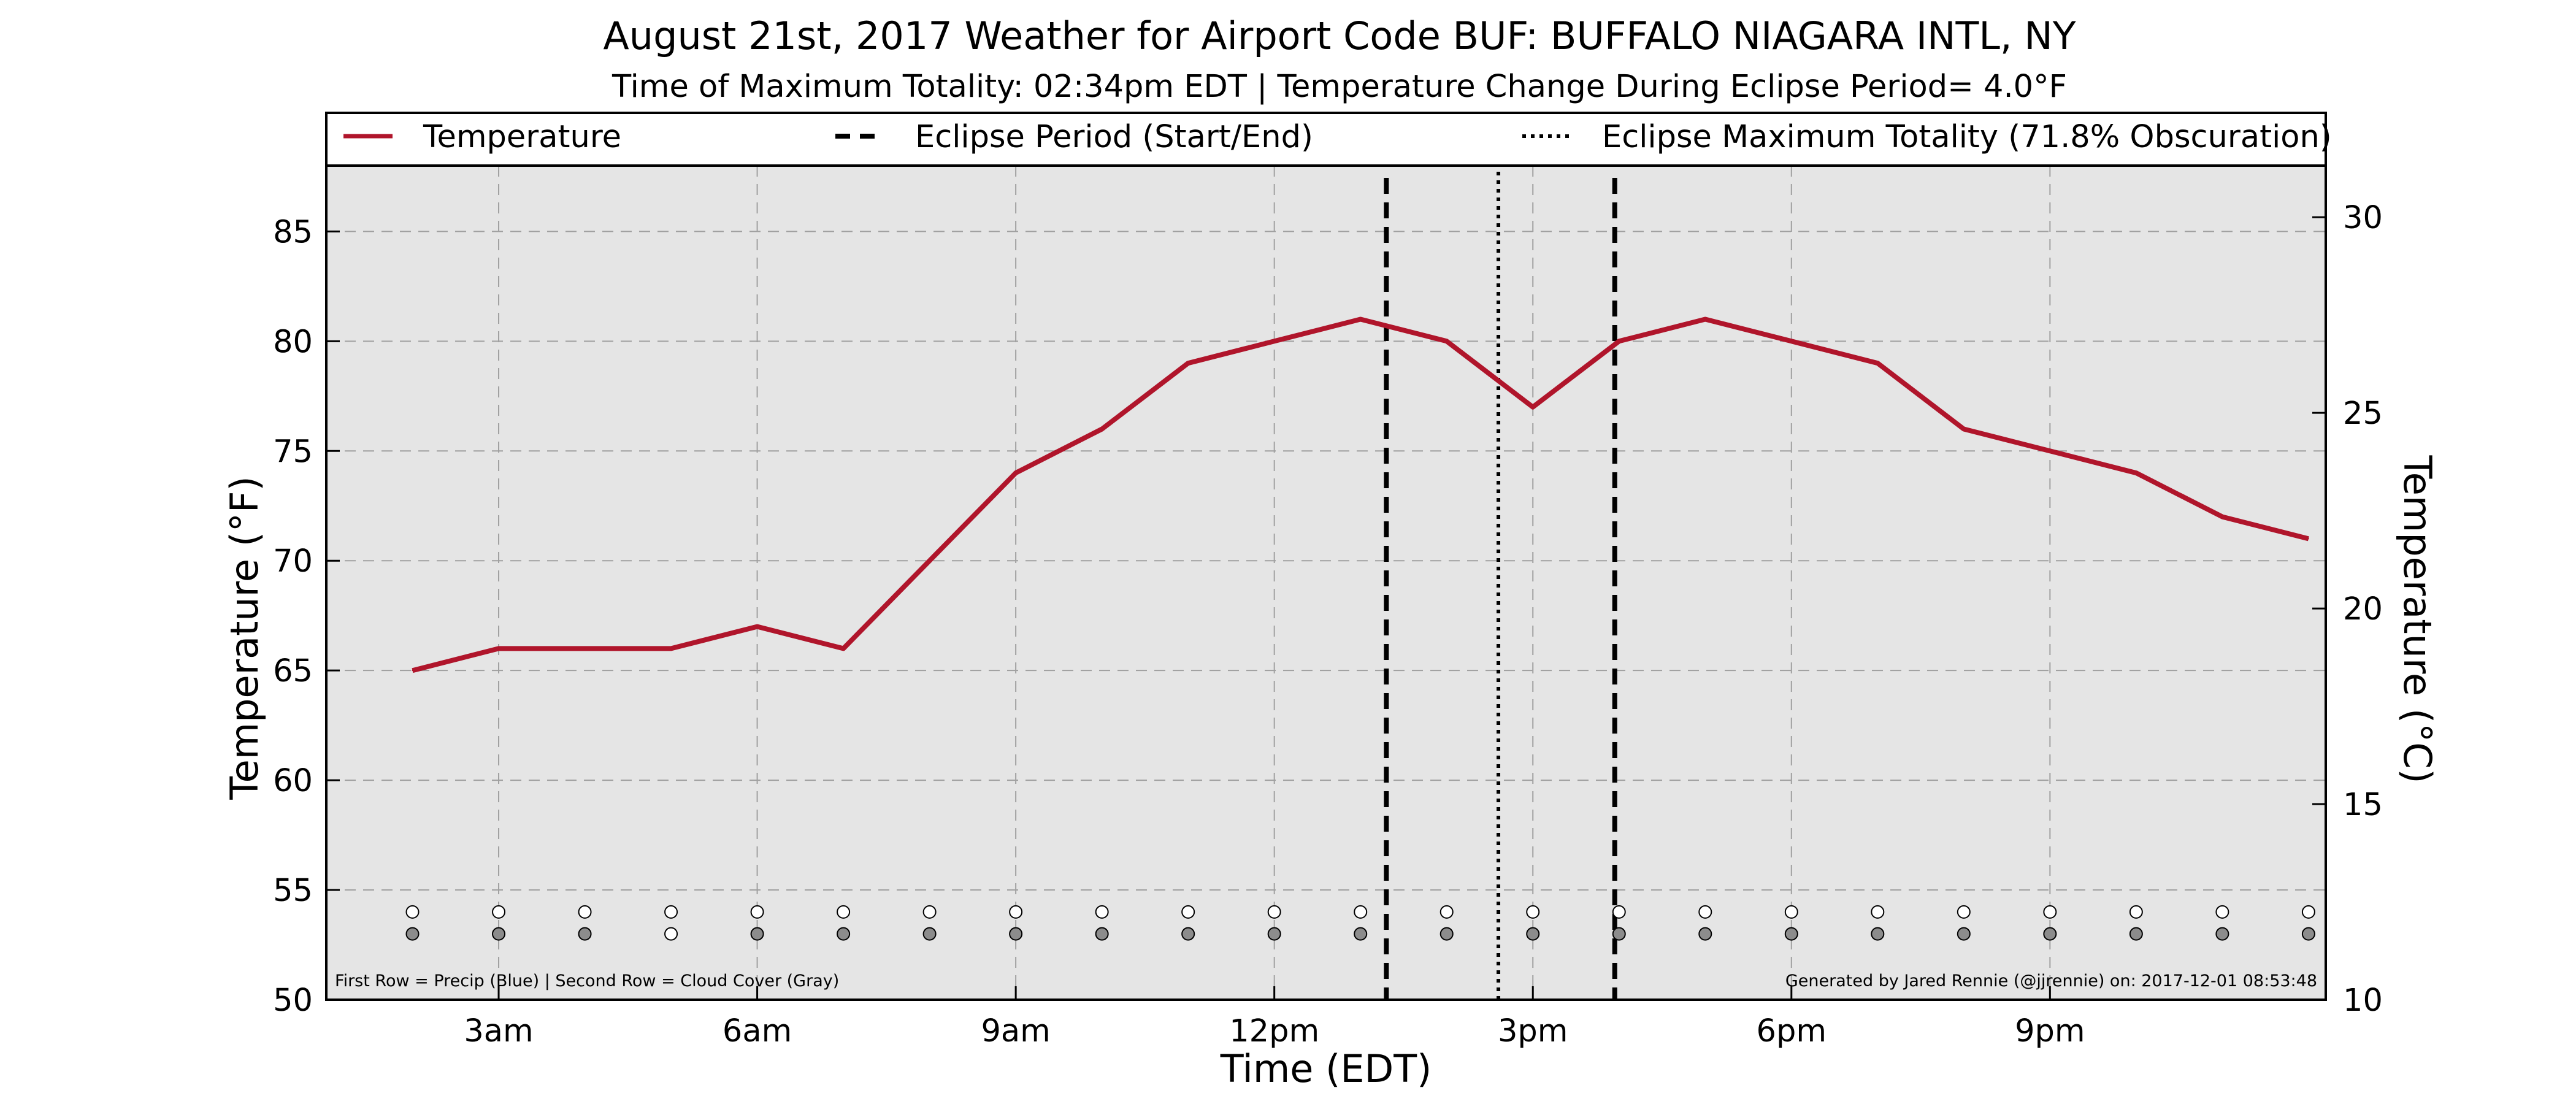 This screenshot has width=2576, height=1104. What do you see at coordinates (244, 638) in the screenshot?
I see `y-axis-label-left: Temperature (°F)` at bounding box center [244, 638].